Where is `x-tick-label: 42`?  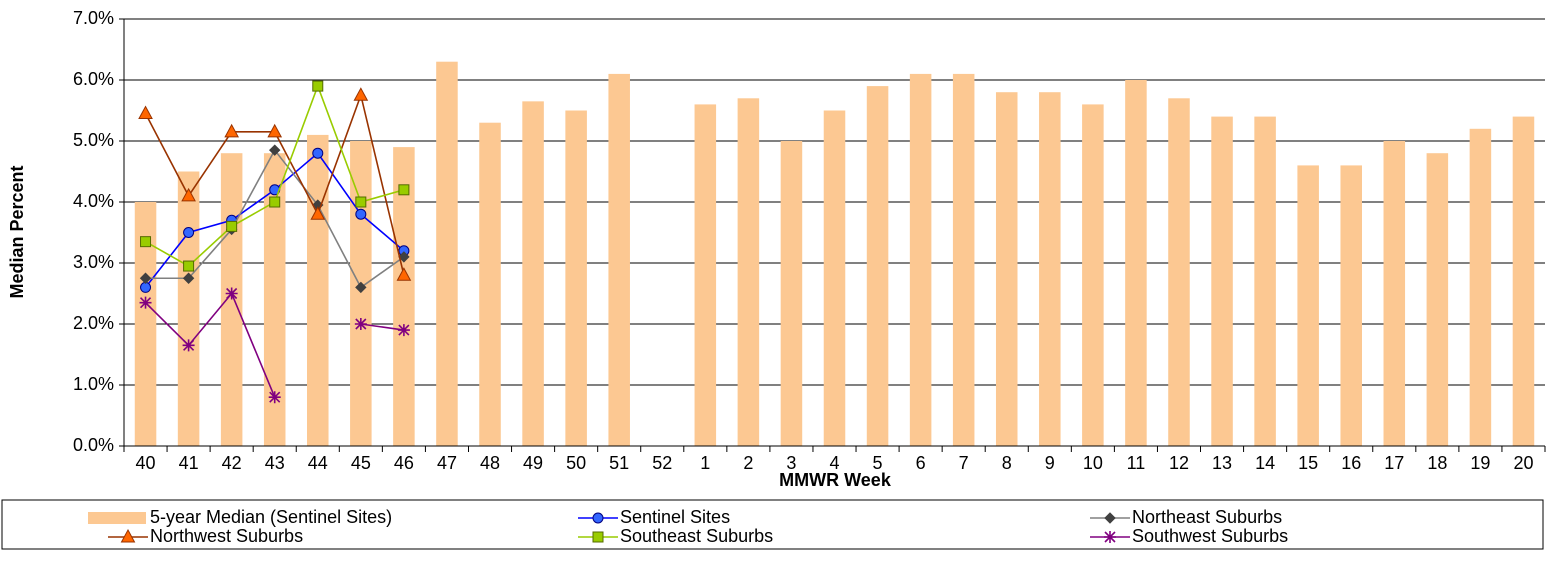 x-tick-label: 42 is located at coordinates (232, 463).